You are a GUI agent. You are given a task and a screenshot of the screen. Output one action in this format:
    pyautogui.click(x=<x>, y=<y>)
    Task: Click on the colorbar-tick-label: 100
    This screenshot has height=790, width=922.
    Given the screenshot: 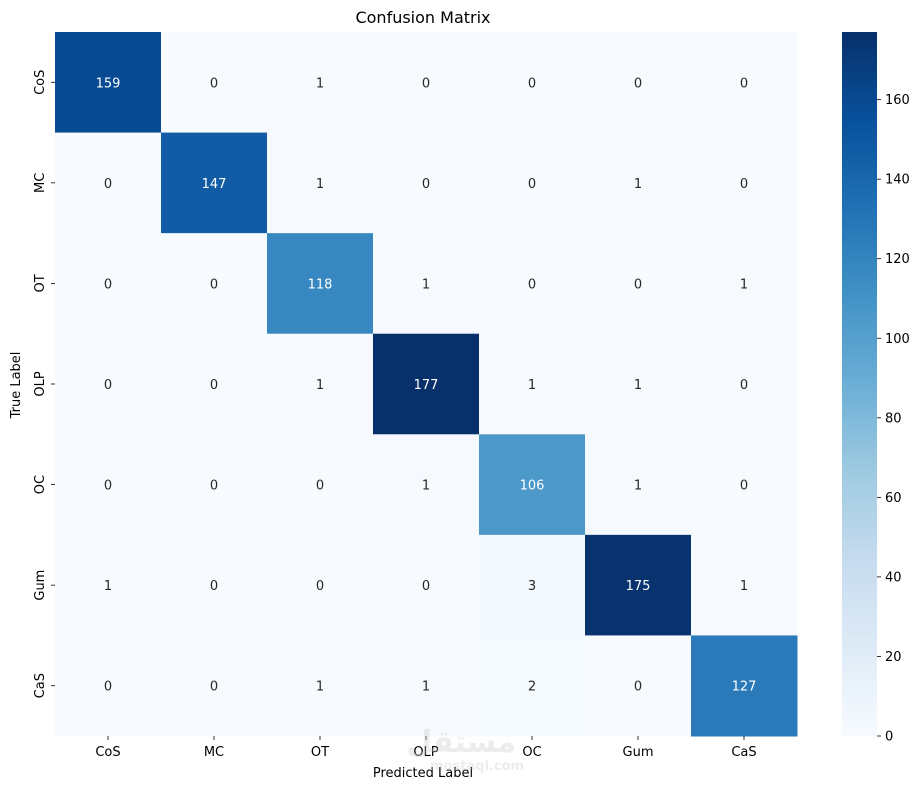 What is the action you would take?
    pyautogui.click(x=897, y=339)
    